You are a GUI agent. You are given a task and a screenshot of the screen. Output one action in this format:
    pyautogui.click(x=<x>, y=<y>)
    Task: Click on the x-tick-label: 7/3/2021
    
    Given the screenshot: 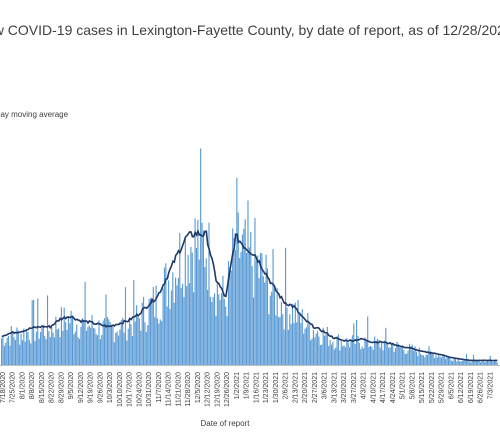 What is the action you would take?
    pyautogui.click(x=490, y=385)
    